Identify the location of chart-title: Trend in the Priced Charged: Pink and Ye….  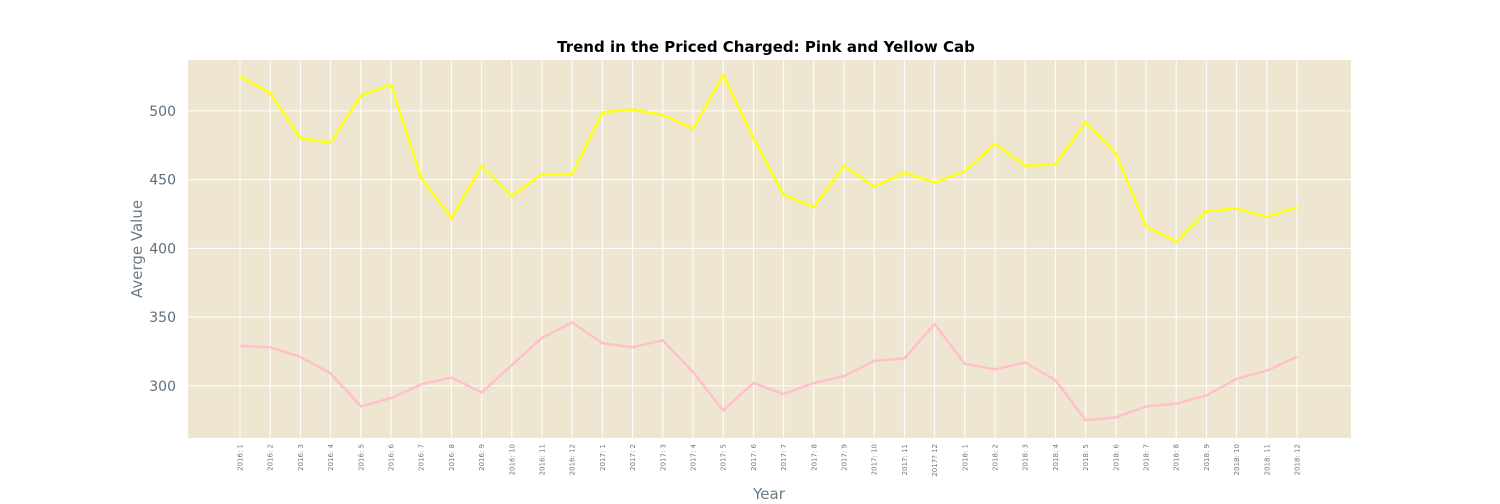
(766, 47).